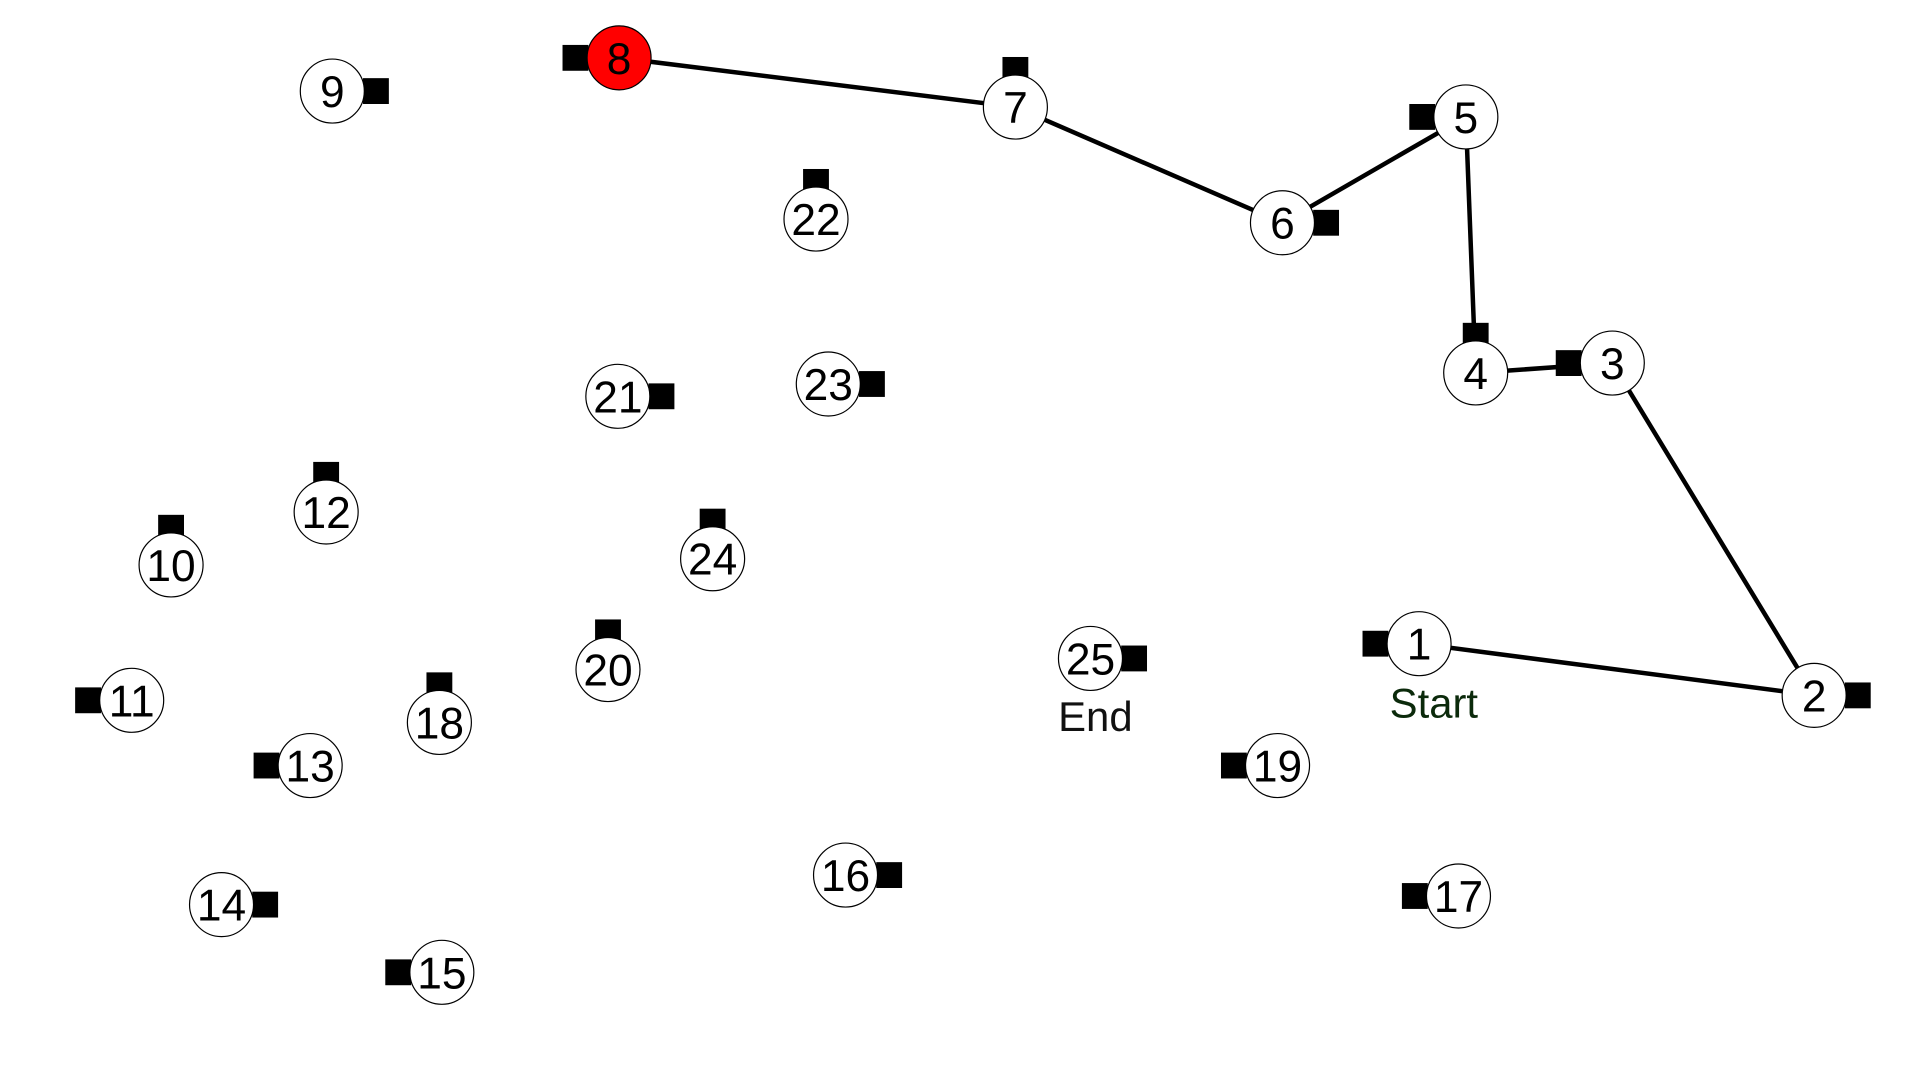  I want to click on node-20: 20, so click(608, 669).